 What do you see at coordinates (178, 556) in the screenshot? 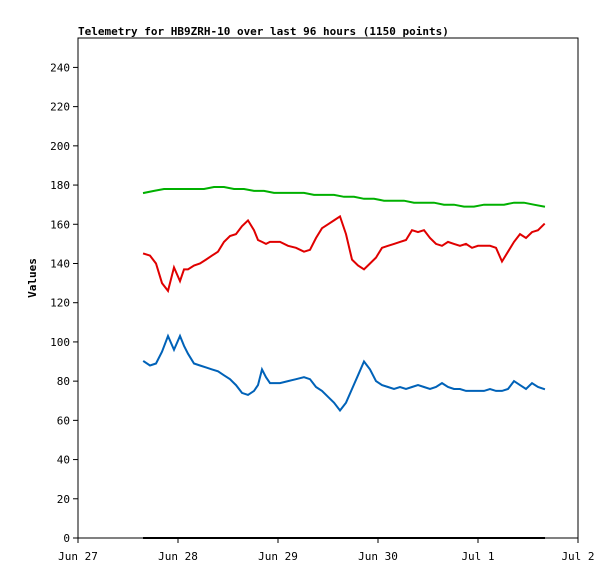
I see `x-tick-label: Jun 28` at bounding box center [178, 556].